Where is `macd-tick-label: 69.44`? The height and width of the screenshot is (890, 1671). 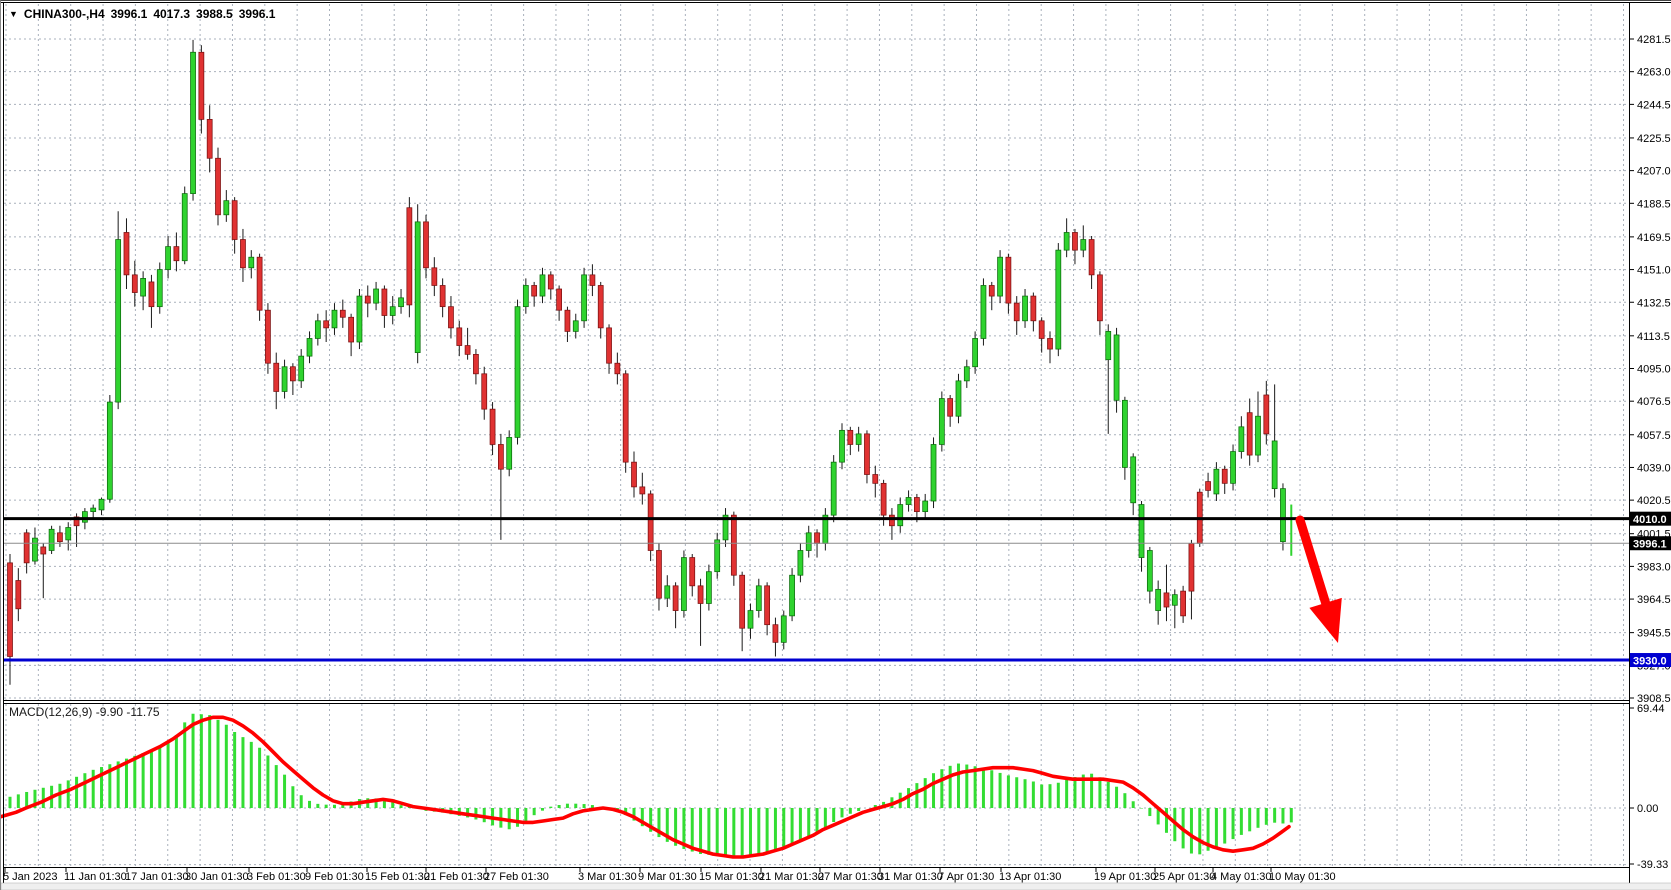 macd-tick-label: 69.44 is located at coordinates (1651, 709).